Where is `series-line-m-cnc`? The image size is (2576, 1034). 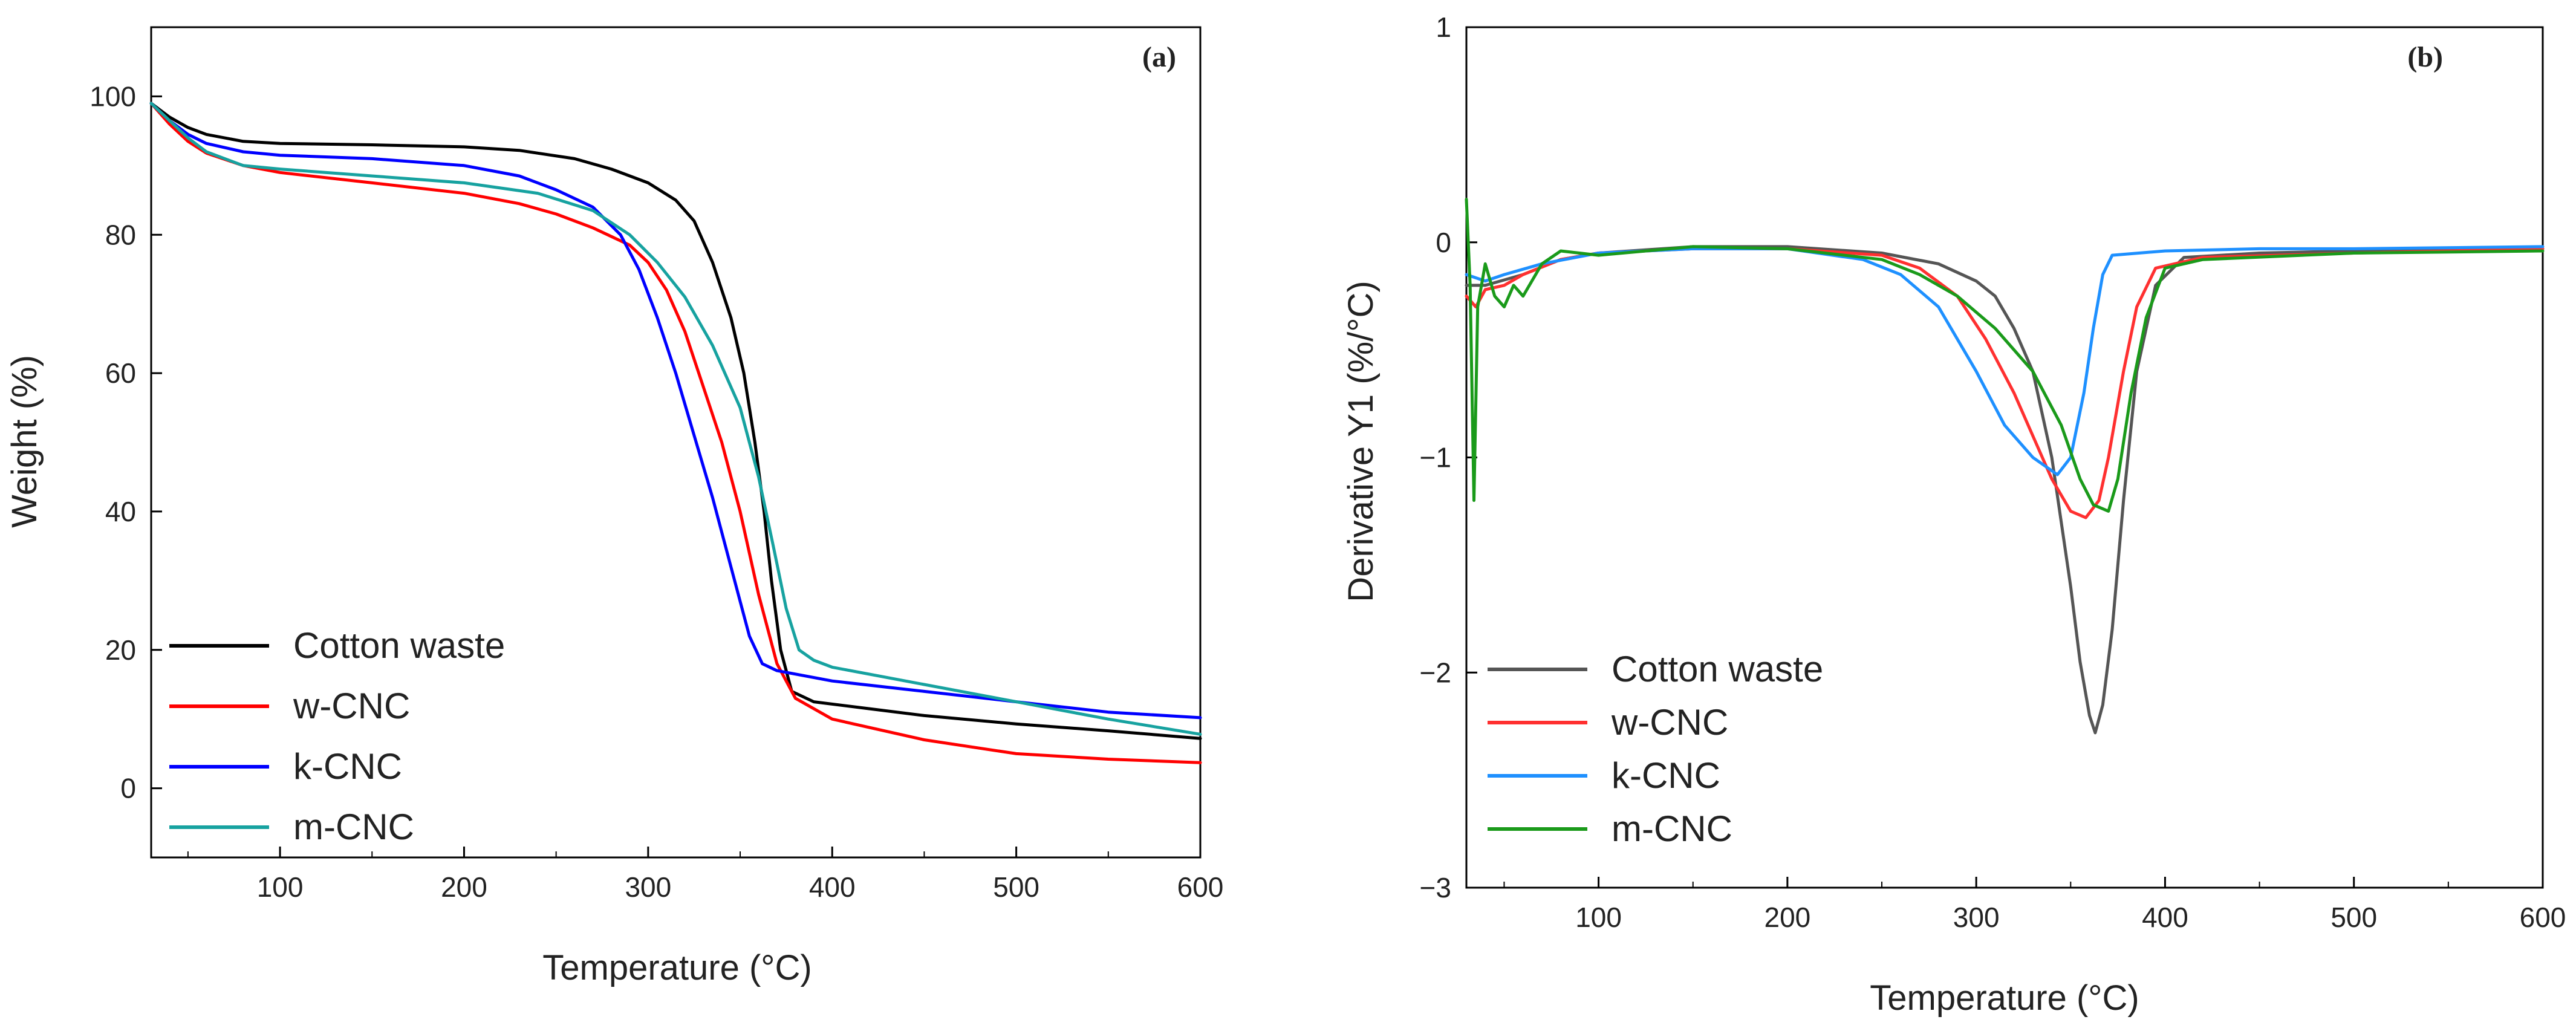 series-line-m-cnc is located at coordinates (2005, 355).